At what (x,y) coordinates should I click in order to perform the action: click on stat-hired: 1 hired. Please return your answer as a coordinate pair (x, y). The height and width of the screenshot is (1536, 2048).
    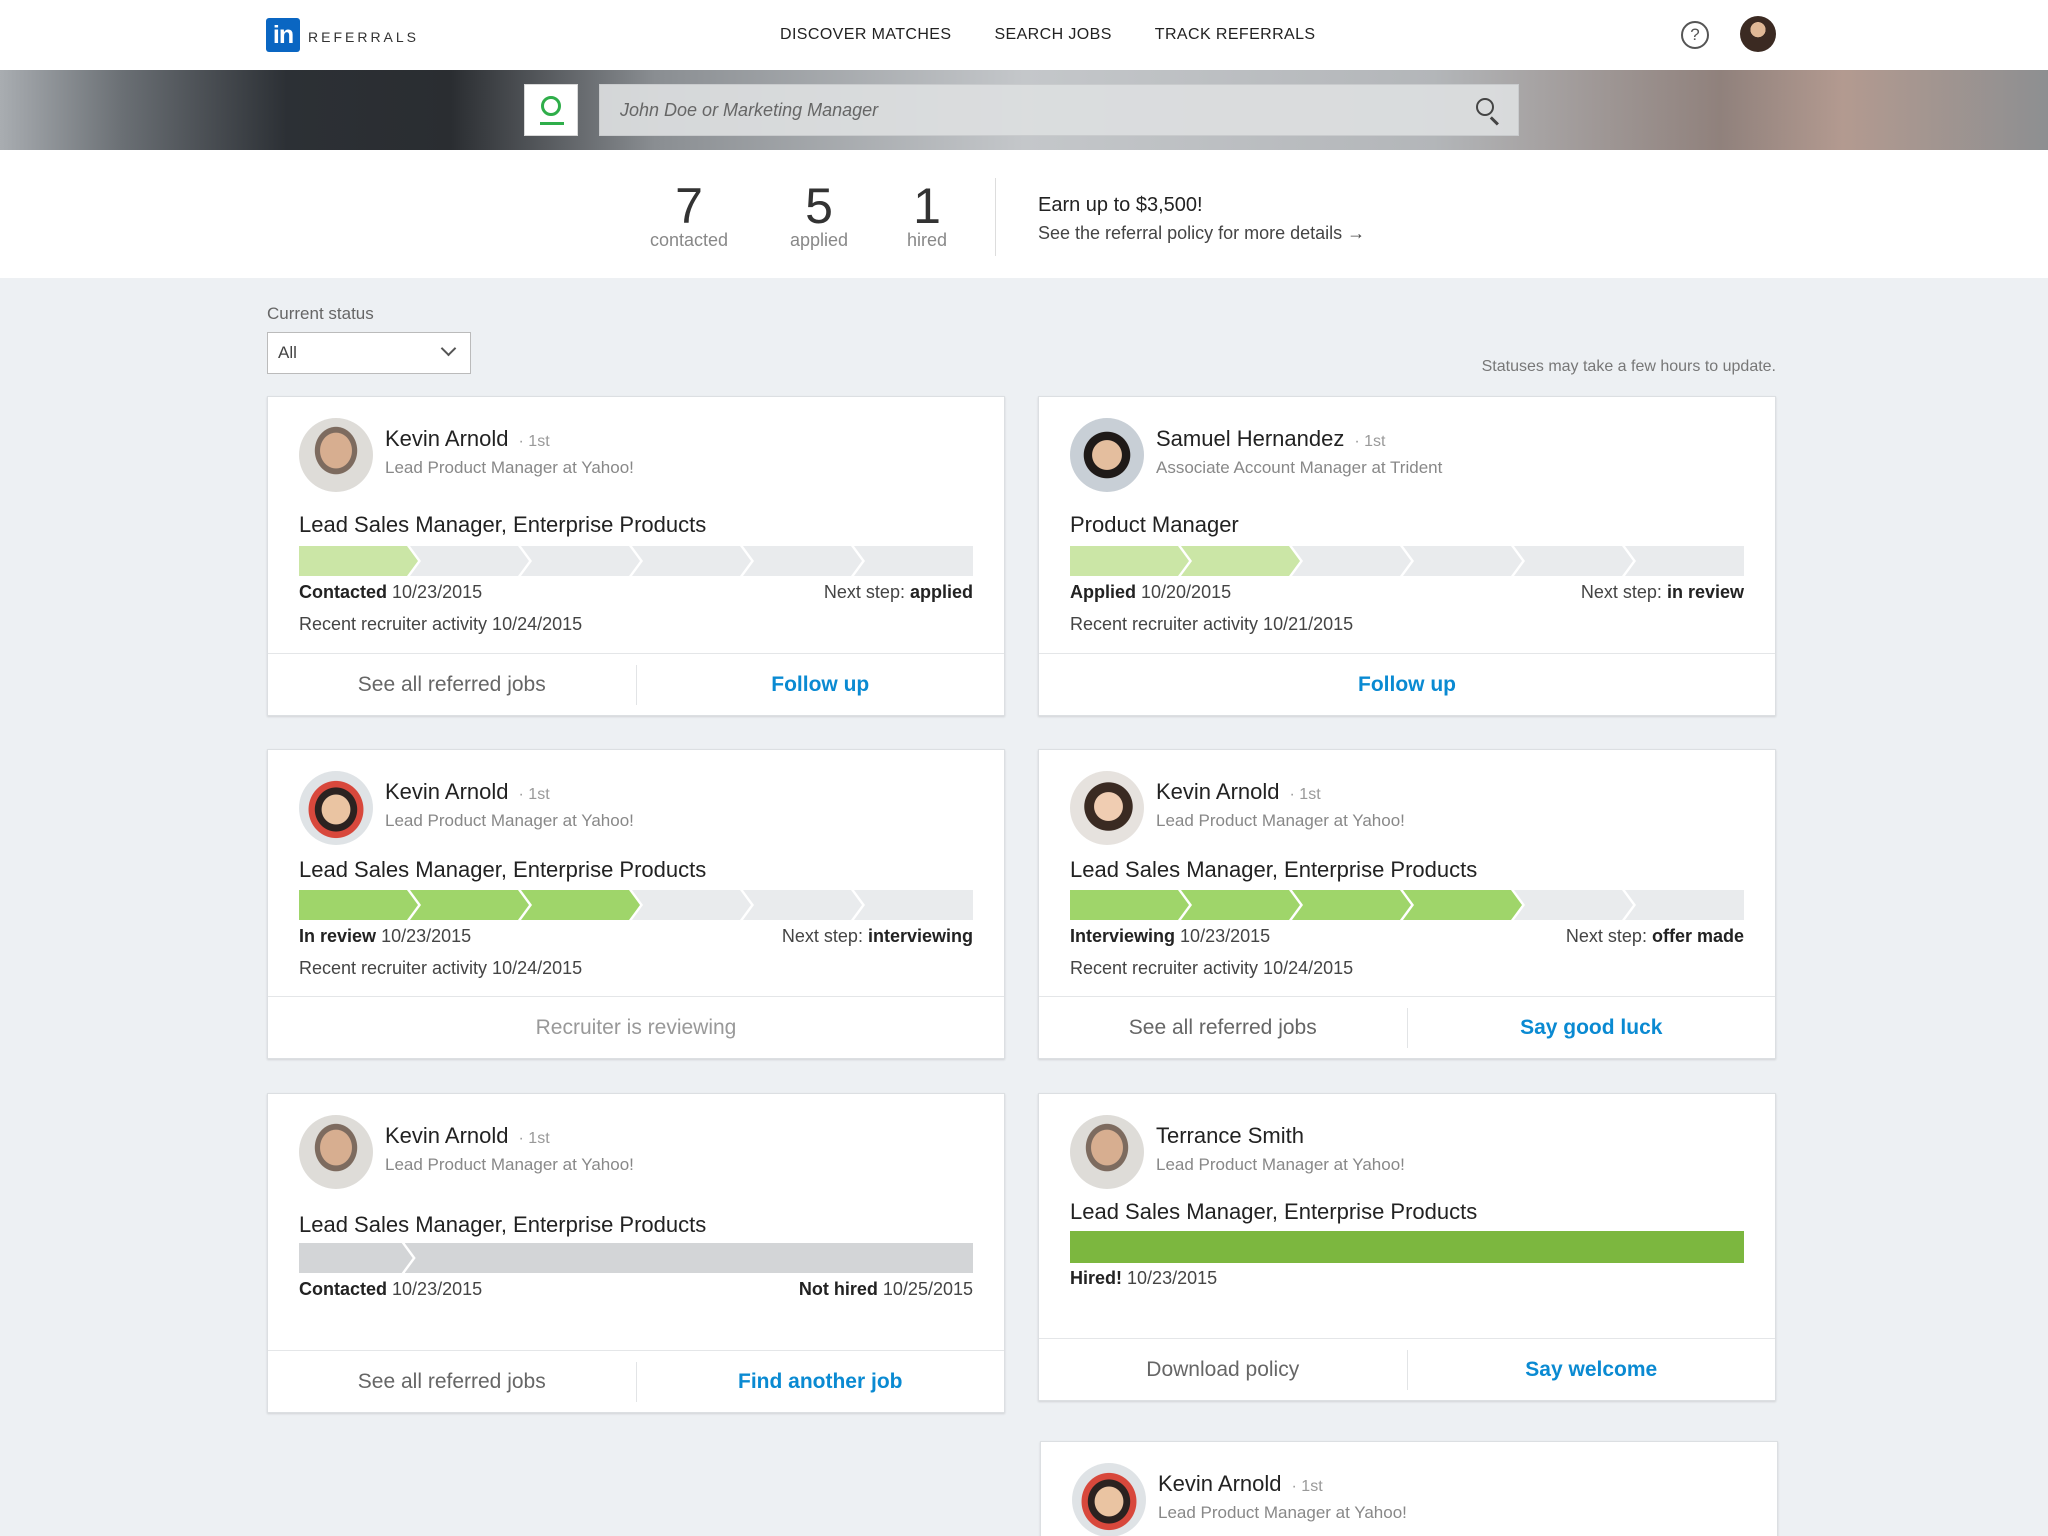
    Looking at the image, I should click on (927, 215).